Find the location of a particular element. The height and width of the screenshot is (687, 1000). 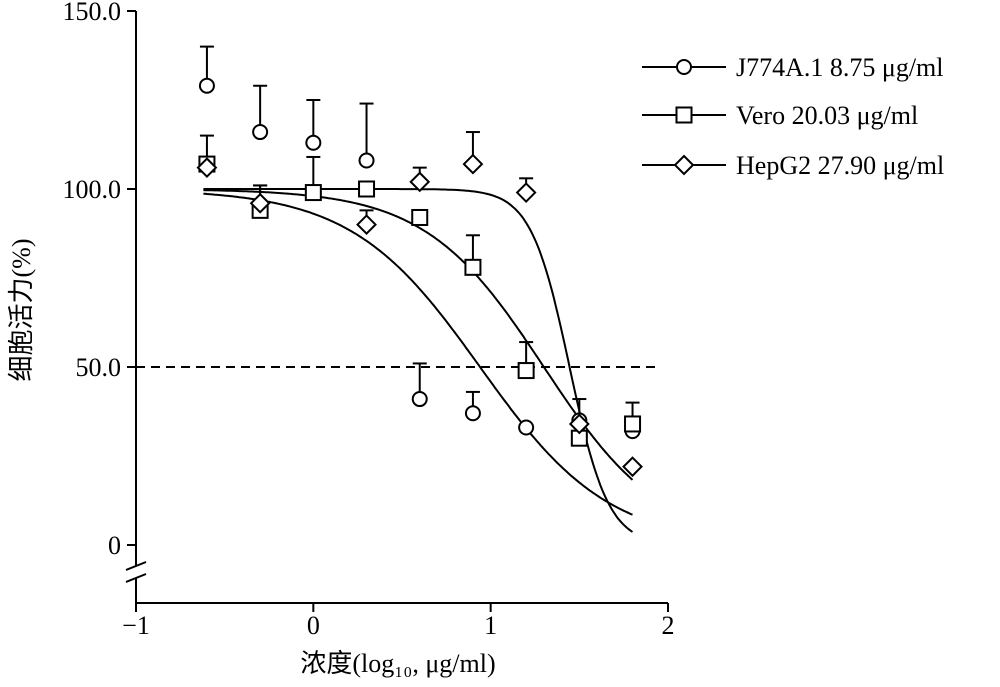

y-axis-title: 细胞活力(%) is located at coordinates (21, 310).